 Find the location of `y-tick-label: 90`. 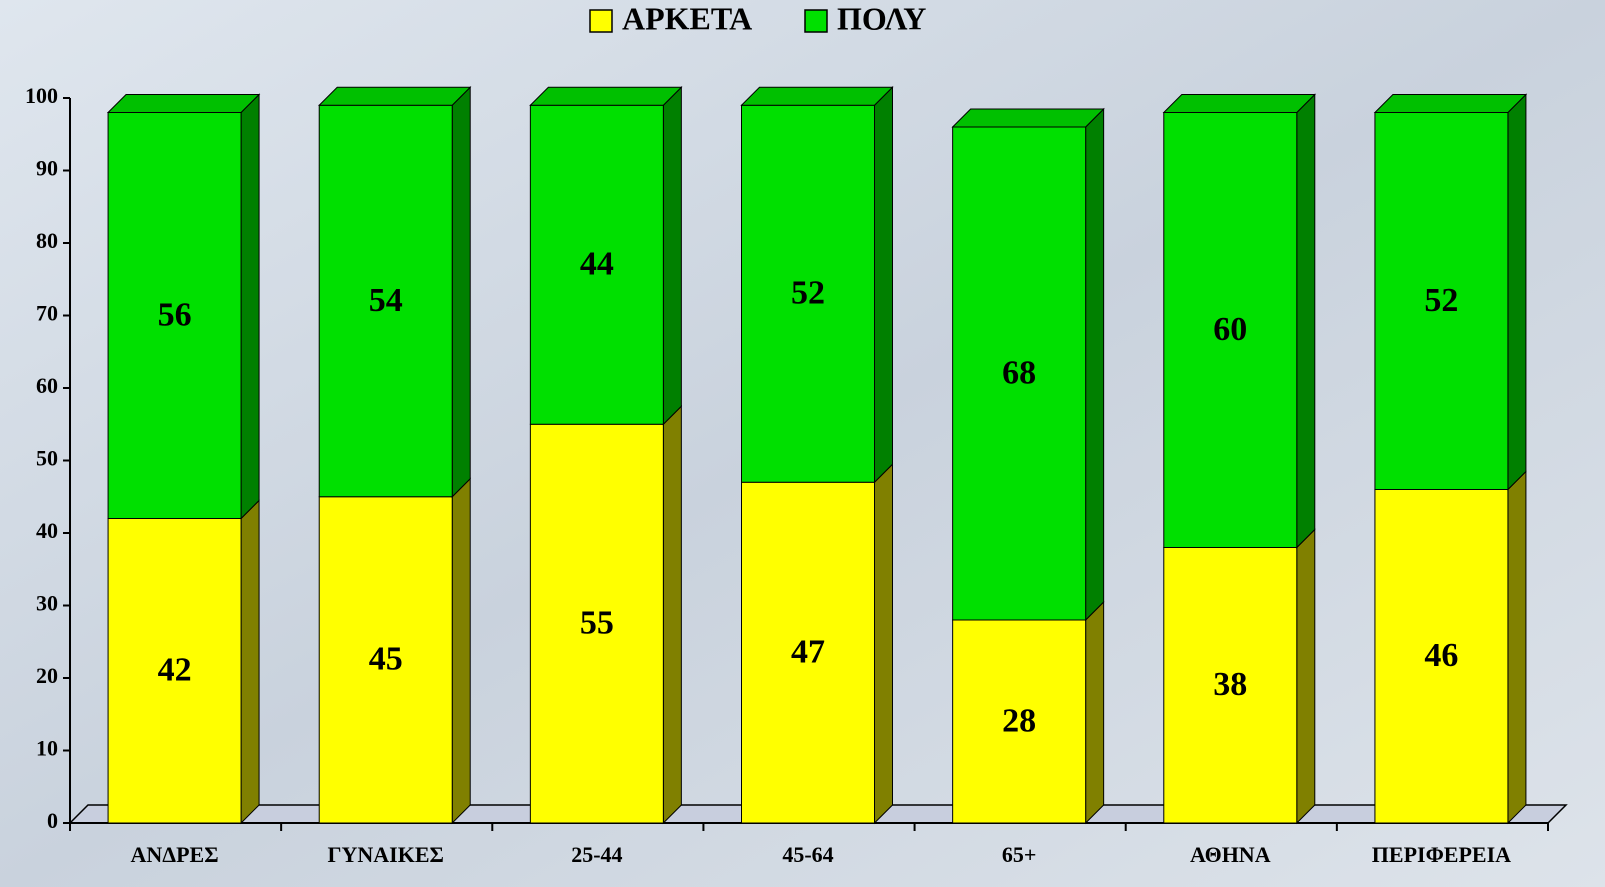

y-tick-label: 90 is located at coordinates (47, 168).